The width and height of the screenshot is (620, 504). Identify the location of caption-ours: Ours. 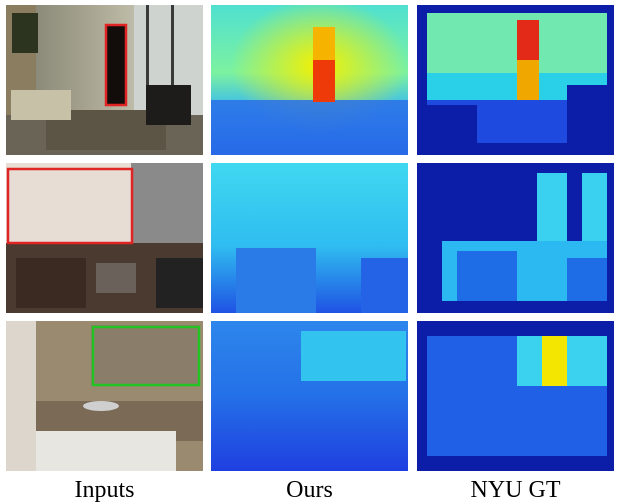
(309, 490).